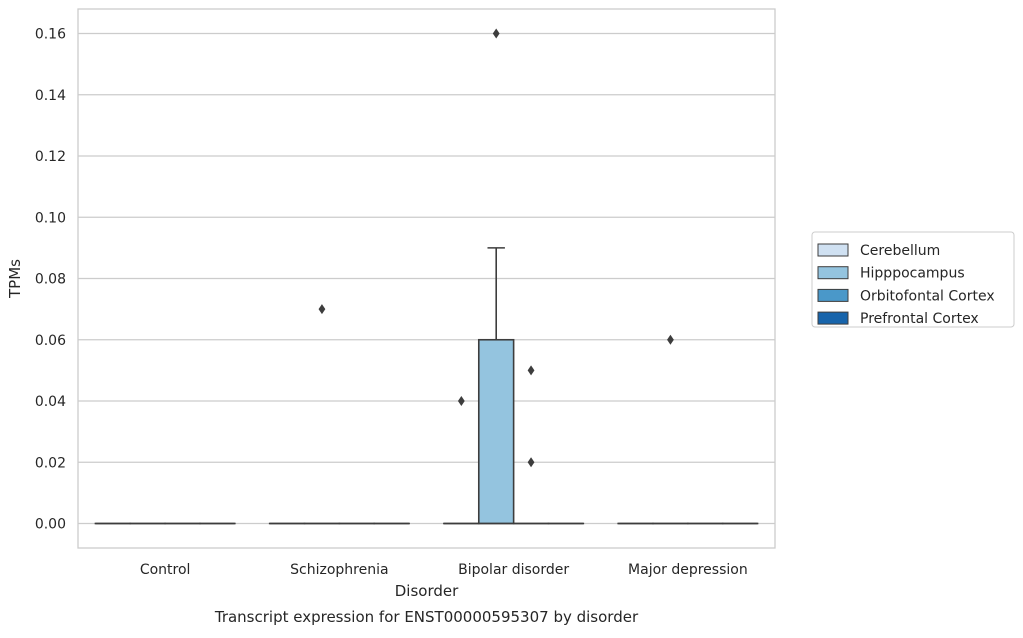  Describe the element at coordinates (50, 218) in the screenshot. I see `y-tick-label: 0.10` at that location.